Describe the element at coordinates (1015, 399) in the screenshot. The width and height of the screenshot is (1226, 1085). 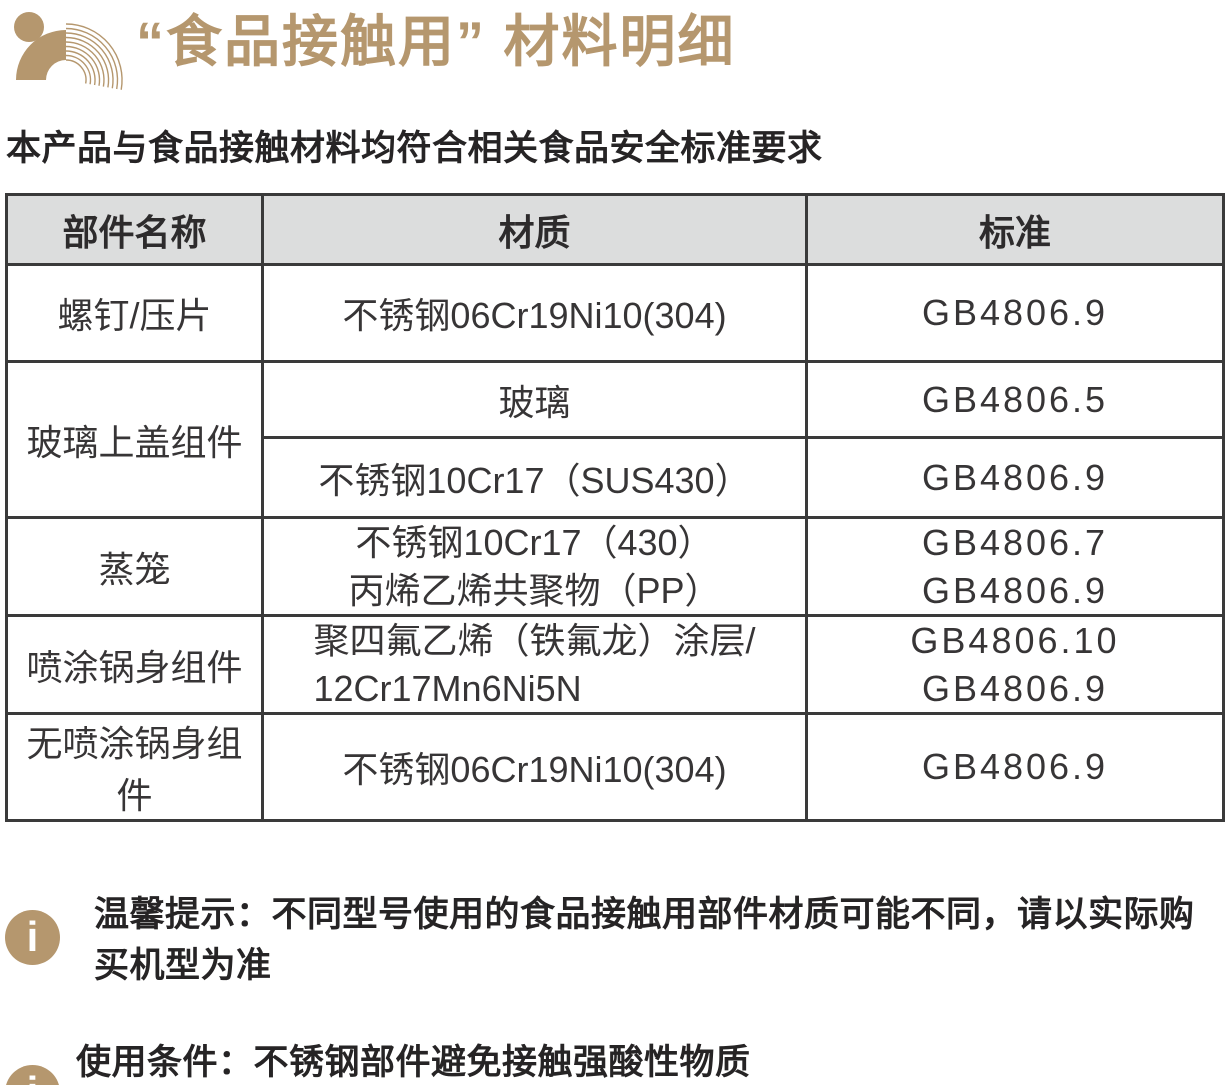
I see `standard-cell: GB4806.5` at that location.